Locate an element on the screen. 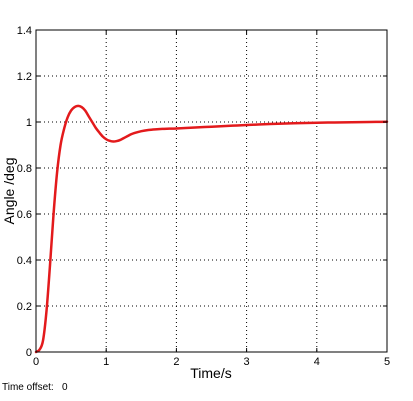 This screenshot has height=401, width=413. y-tick-label: 0.2 is located at coordinates (24, 307).